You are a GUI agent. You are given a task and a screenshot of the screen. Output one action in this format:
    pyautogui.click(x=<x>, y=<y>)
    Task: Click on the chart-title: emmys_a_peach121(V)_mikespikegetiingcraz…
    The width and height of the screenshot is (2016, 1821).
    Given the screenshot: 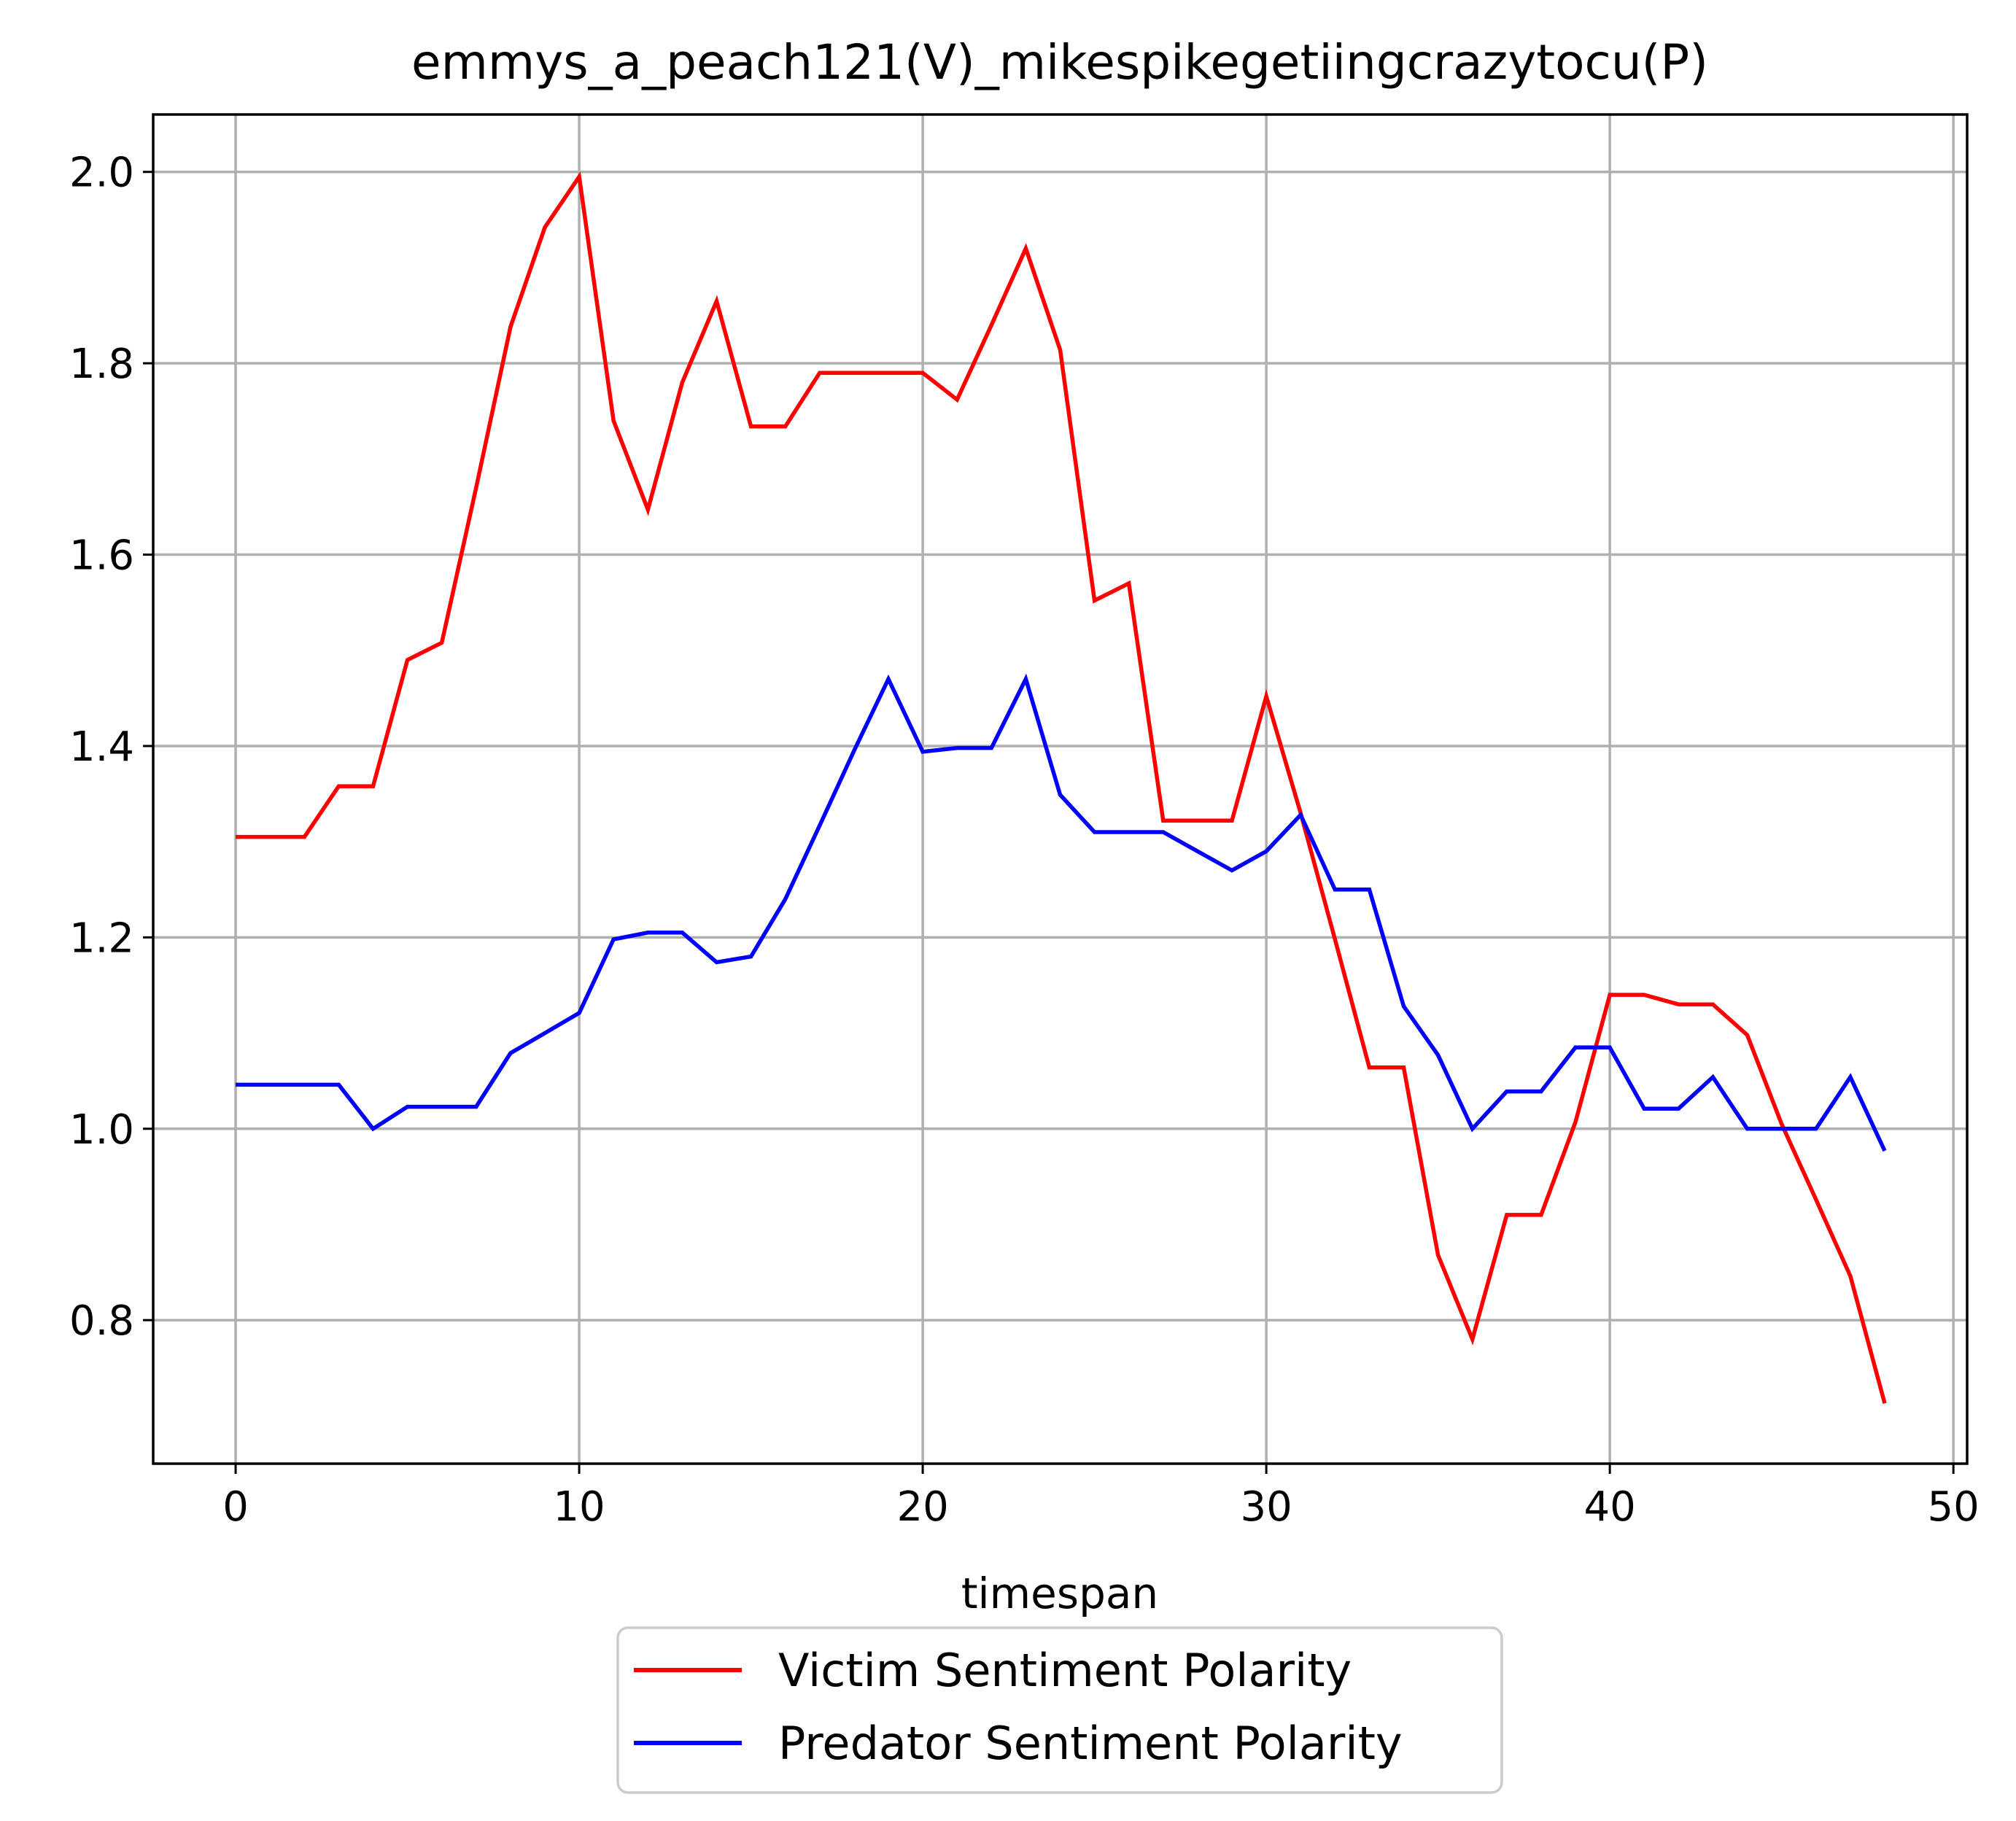 What is the action you would take?
    pyautogui.click(x=1059, y=62)
    